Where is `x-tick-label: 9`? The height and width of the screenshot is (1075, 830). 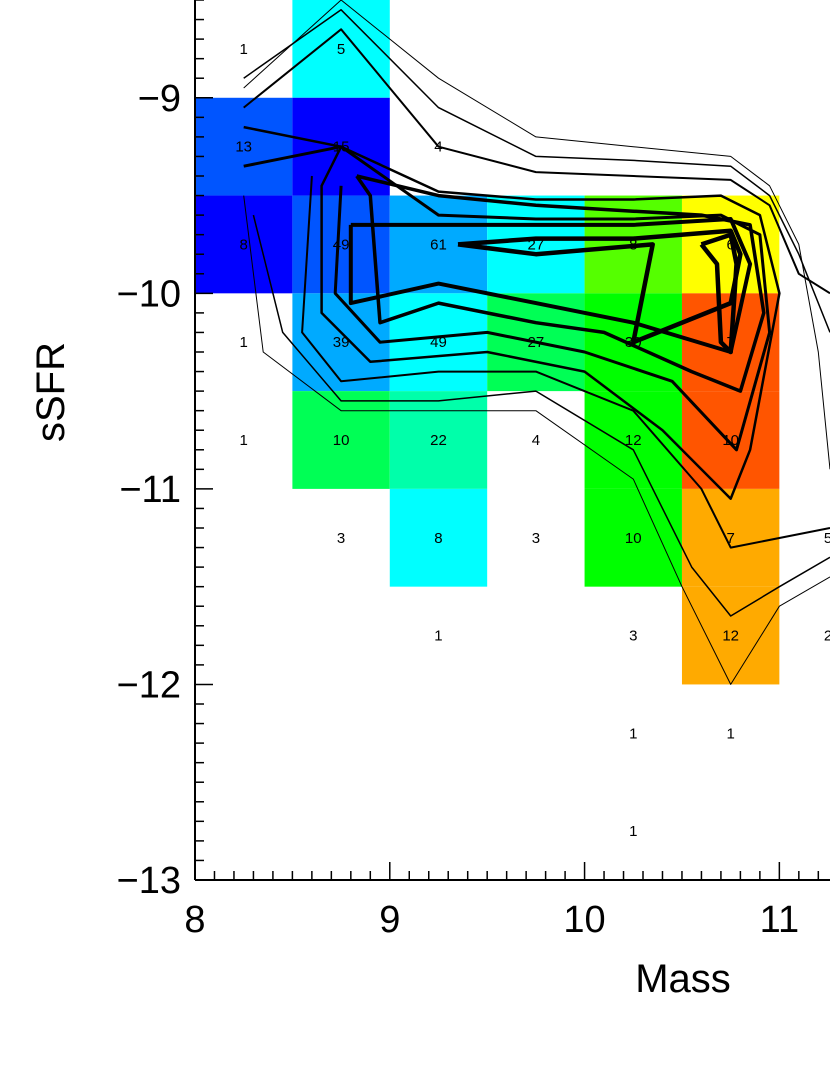
x-tick-label: 9 is located at coordinates (389, 920).